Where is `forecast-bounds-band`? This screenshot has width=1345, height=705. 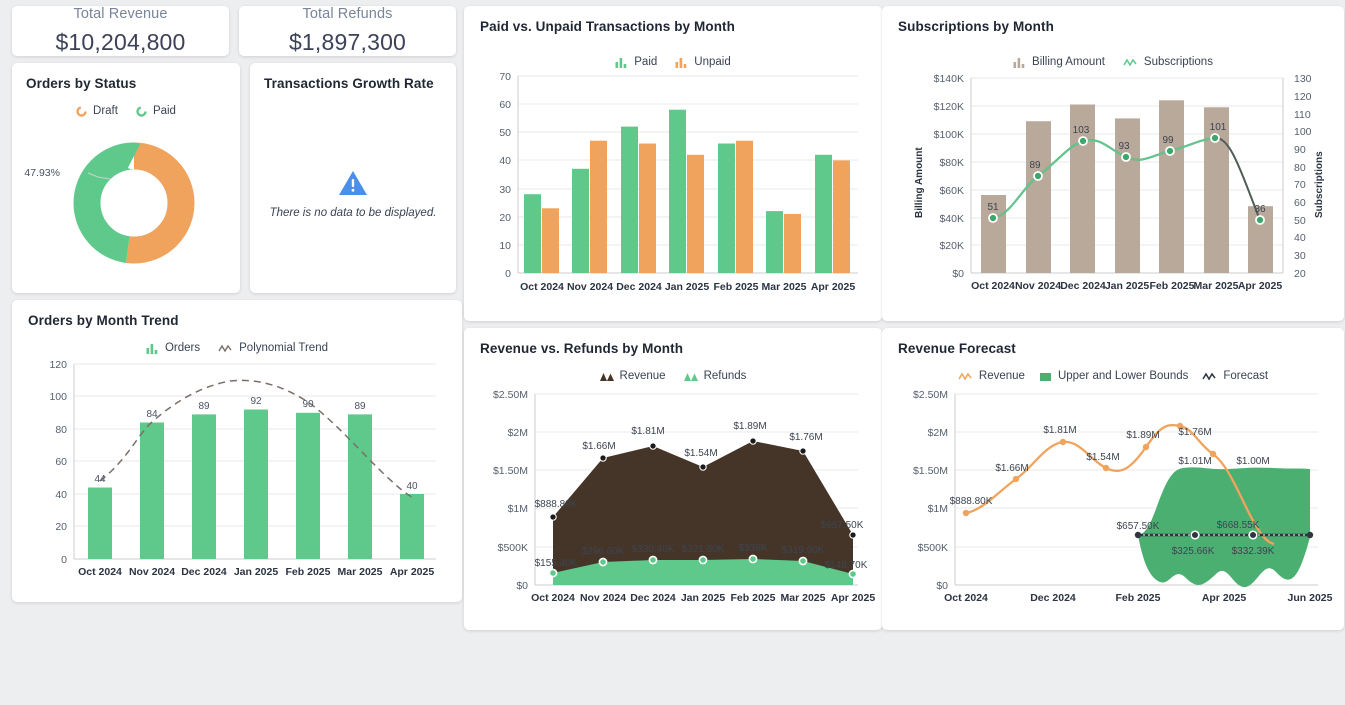
forecast-bounds-band is located at coordinates (1224, 527).